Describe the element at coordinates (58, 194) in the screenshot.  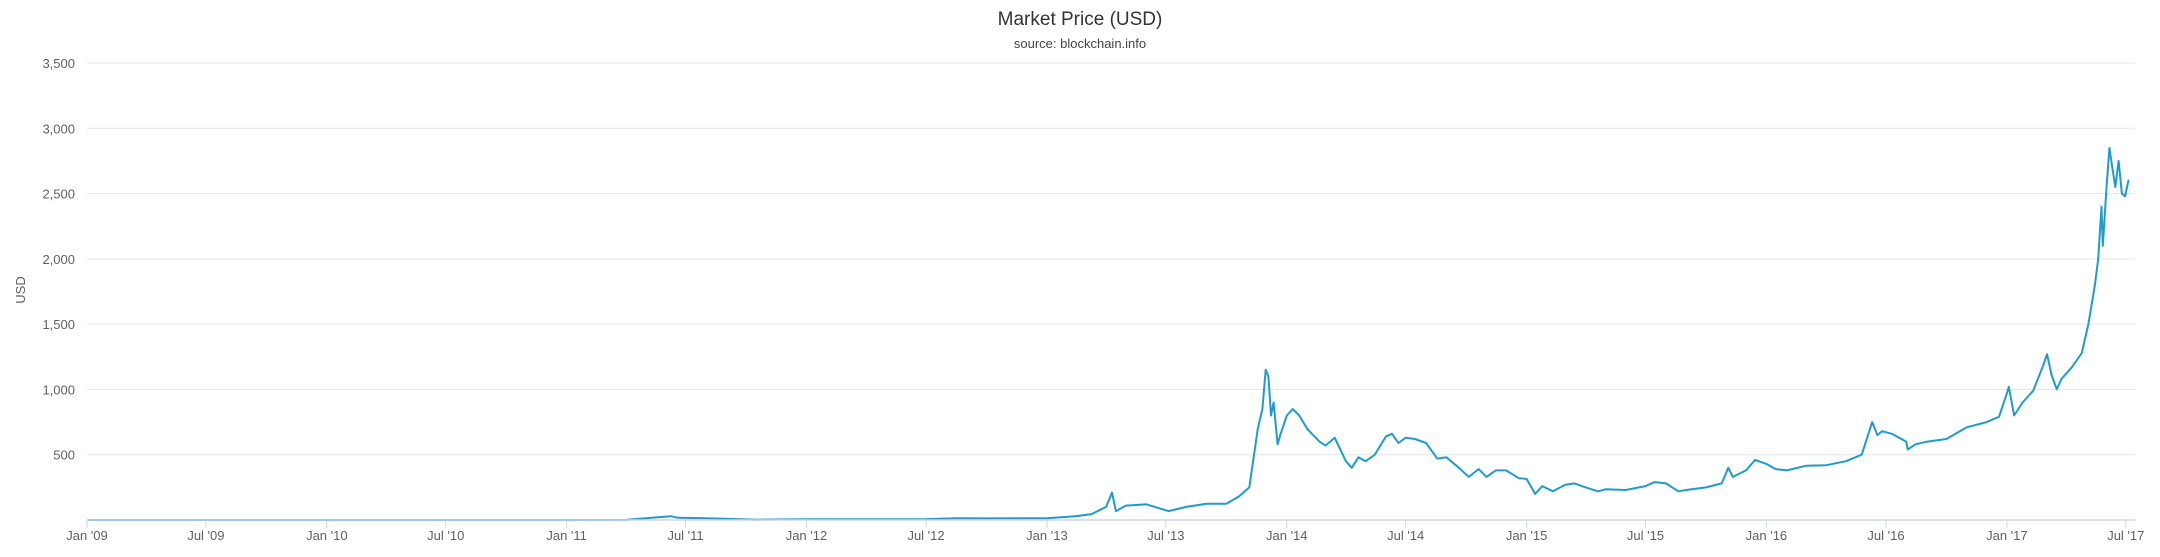
I see `y-tick-label: 2,500` at that location.